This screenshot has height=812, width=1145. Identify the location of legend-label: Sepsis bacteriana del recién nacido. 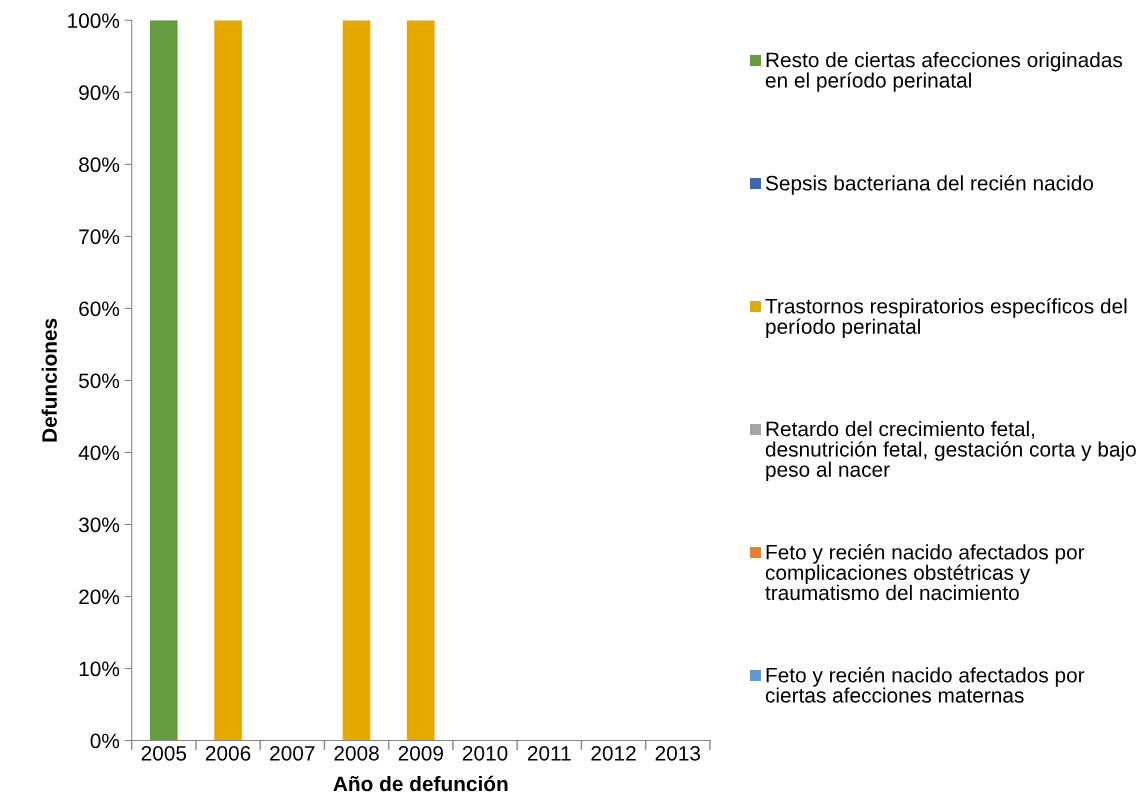
(929, 185).